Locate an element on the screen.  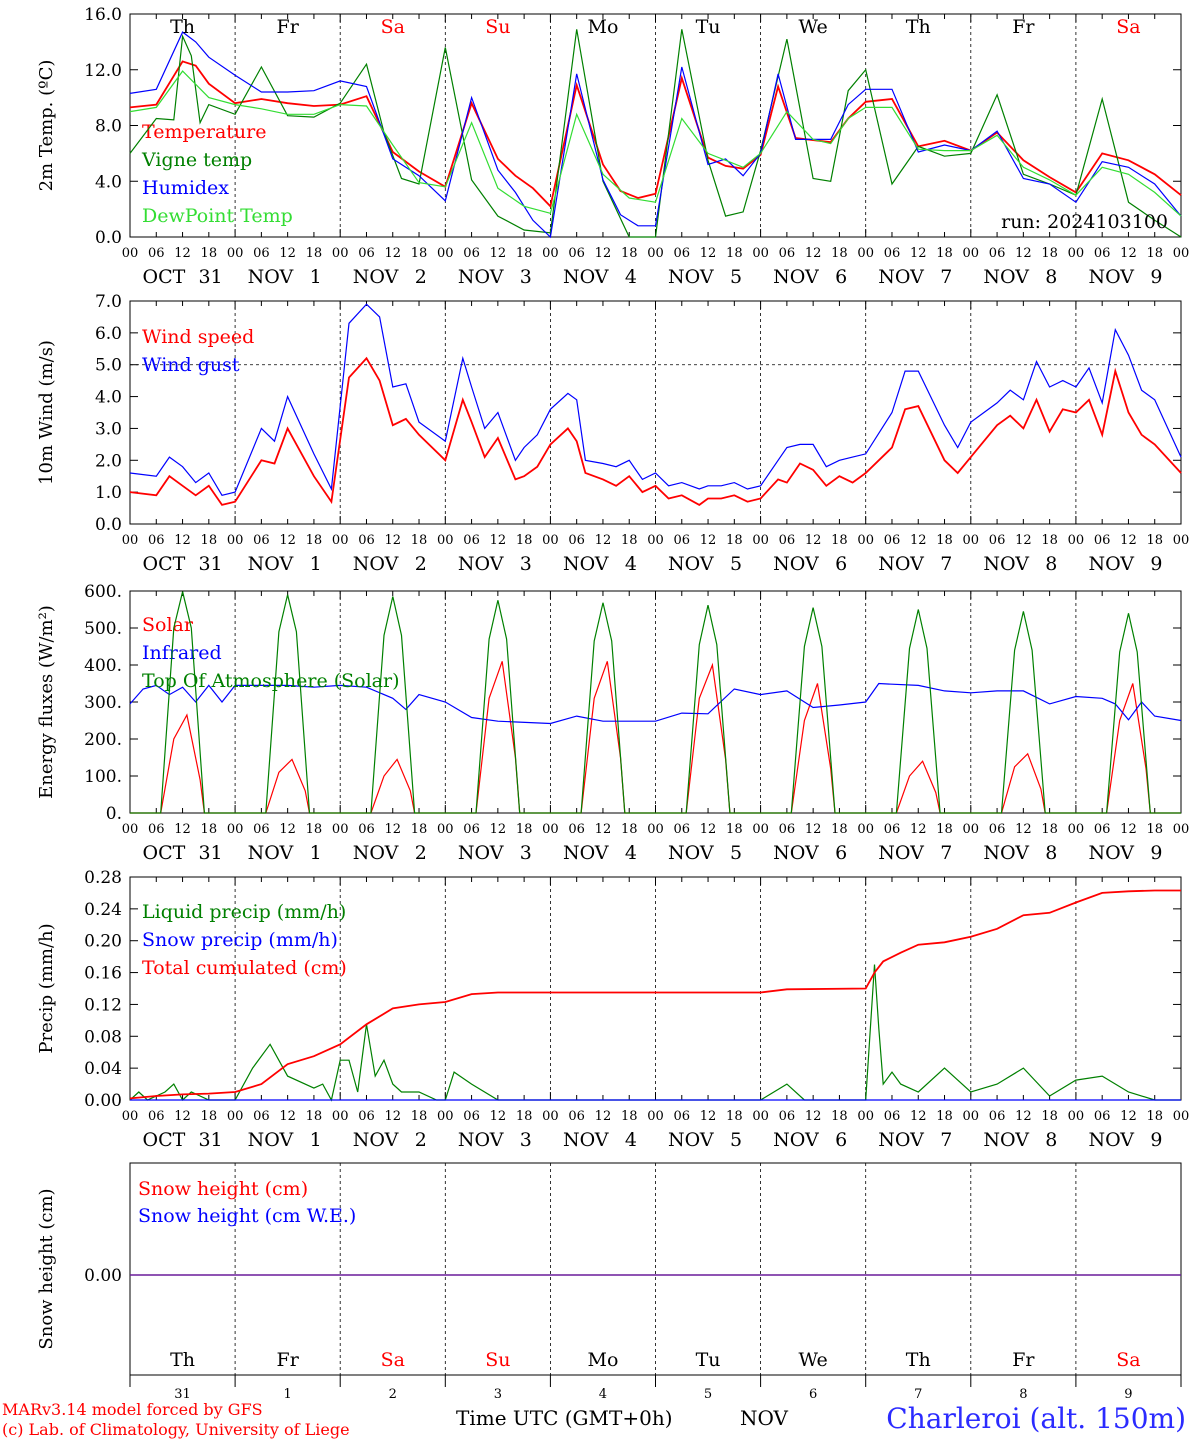
legend-entry: Wind gust is located at coordinates (191, 365).